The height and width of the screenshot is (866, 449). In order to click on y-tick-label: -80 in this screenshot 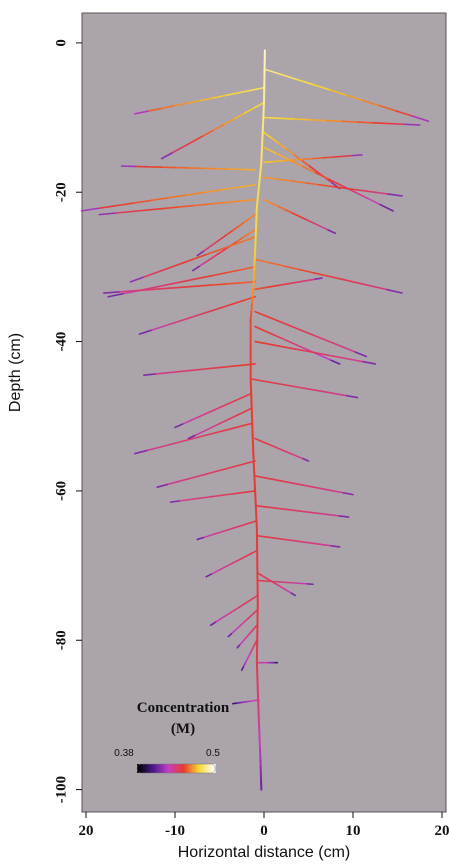, I will do `click(61, 640)`.